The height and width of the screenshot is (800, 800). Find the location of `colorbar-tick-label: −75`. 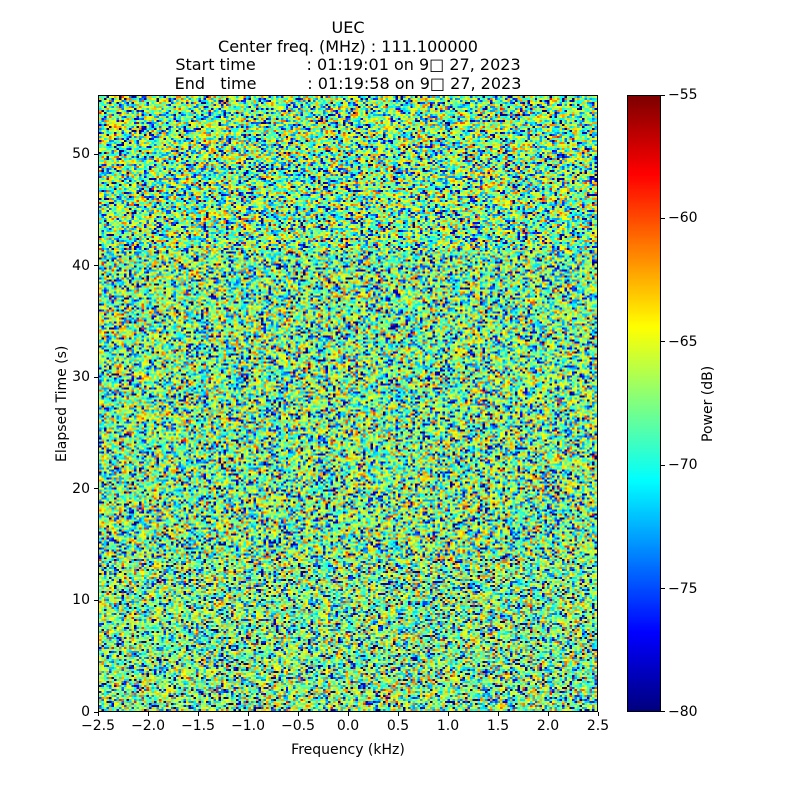

colorbar-tick-label: −75 is located at coordinates (683, 588).